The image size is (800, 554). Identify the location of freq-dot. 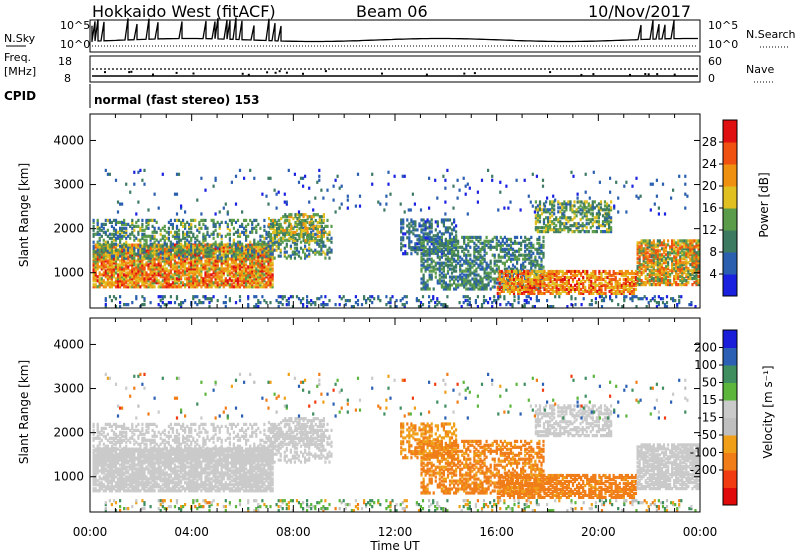
(176, 72).